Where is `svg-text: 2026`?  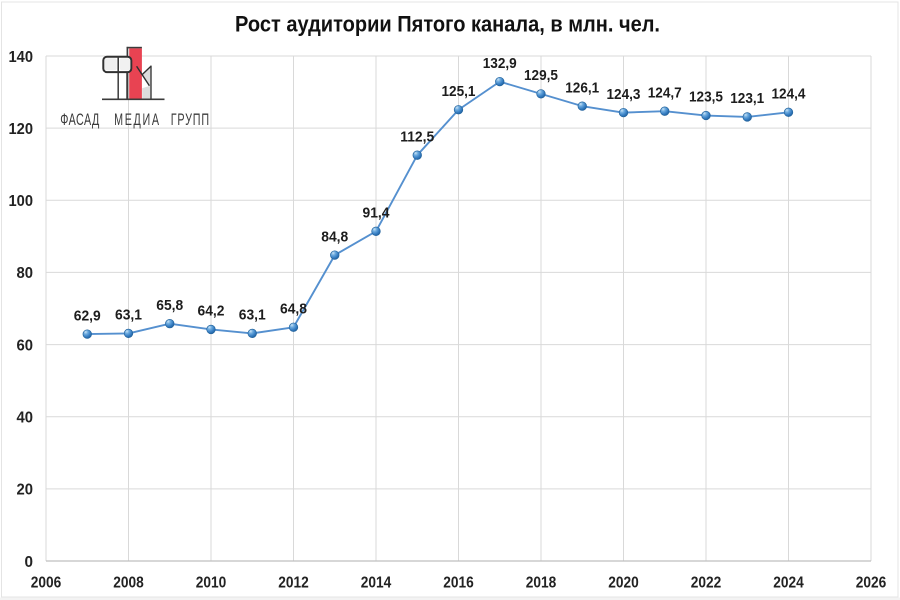
svg-text: 2026 is located at coordinates (871, 583).